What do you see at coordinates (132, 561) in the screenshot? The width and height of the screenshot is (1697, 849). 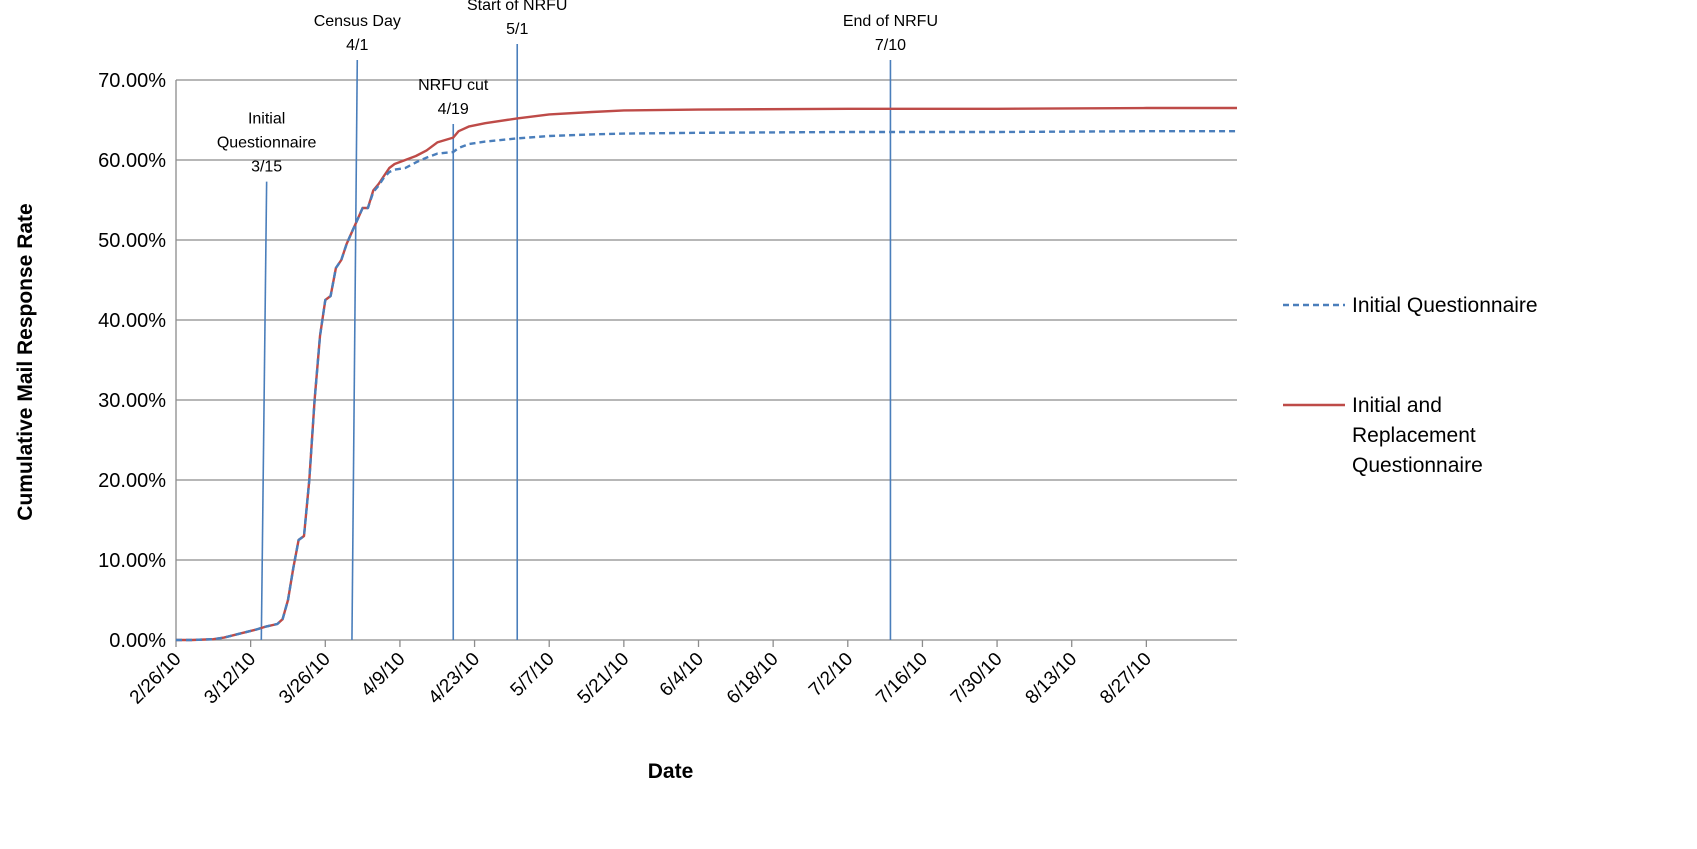 I see `y-tick-label: 10.00%` at bounding box center [132, 561].